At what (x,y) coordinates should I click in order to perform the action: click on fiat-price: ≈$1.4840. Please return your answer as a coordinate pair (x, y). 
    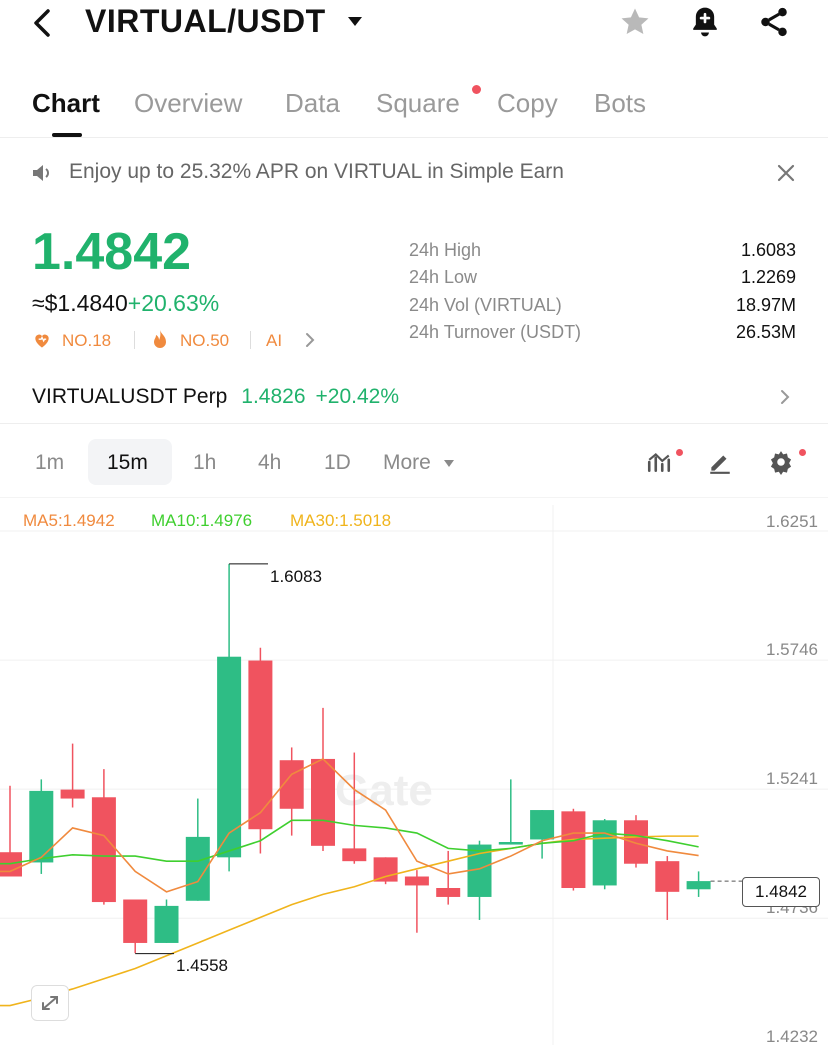
    Looking at the image, I should click on (80, 303).